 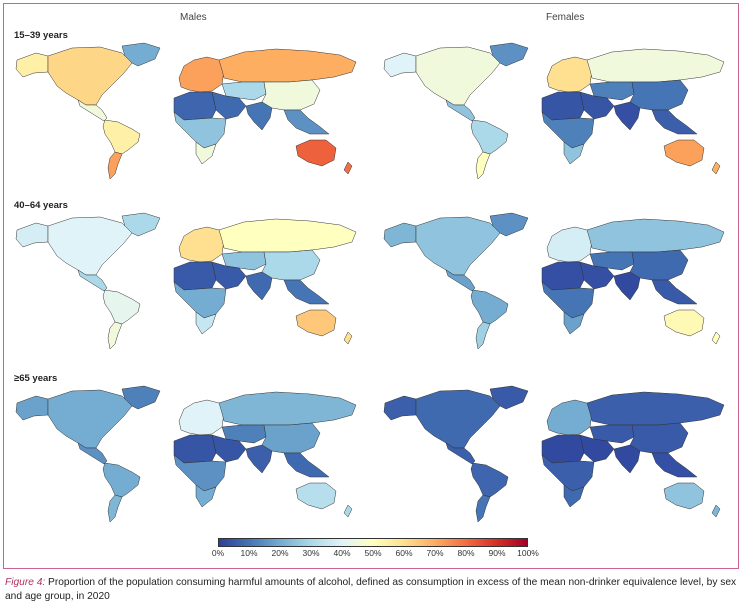 What do you see at coordinates (373, 542) in the screenshot?
I see `legend-color-bar` at bounding box center [373, 542].